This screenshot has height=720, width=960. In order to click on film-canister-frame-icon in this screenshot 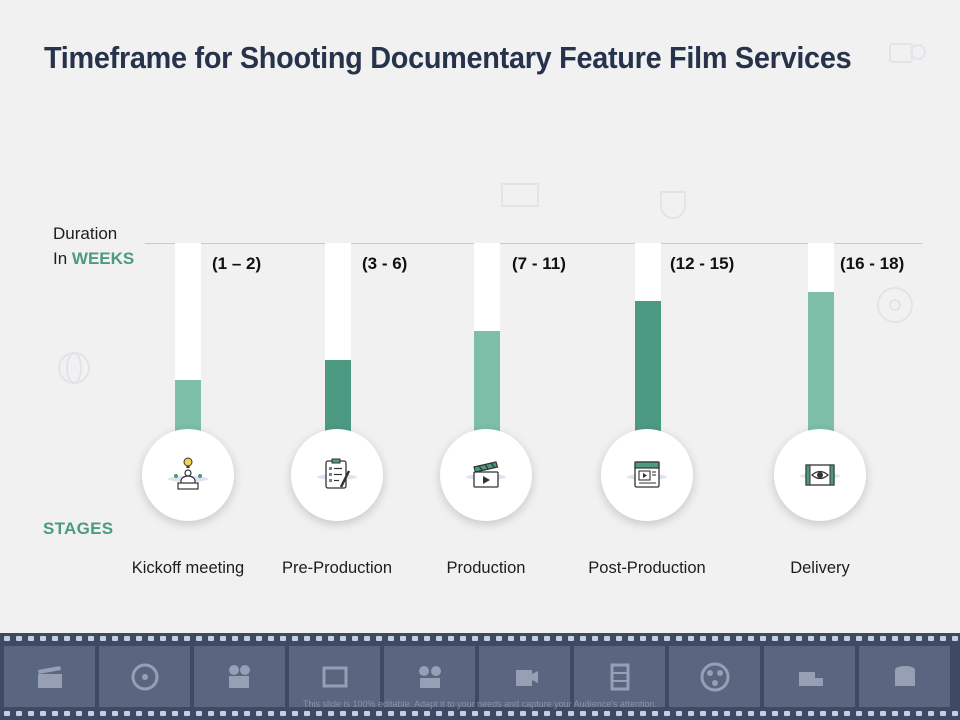, I will do `click(904, 675)`.